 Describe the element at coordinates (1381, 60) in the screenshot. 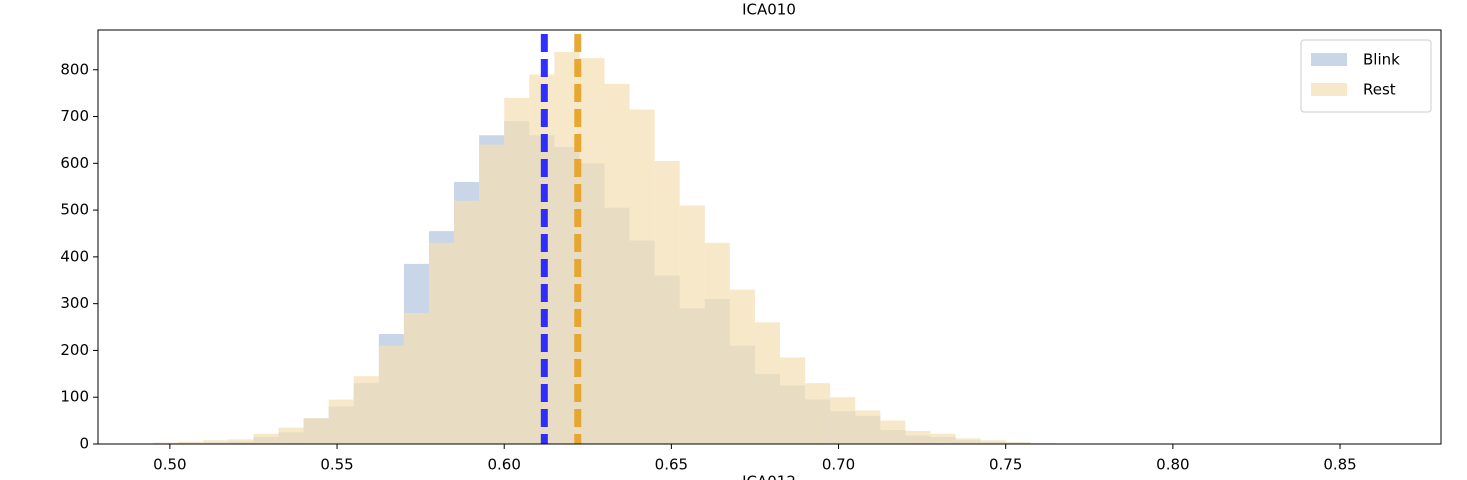

I see `legend-label: Blink` at that location.